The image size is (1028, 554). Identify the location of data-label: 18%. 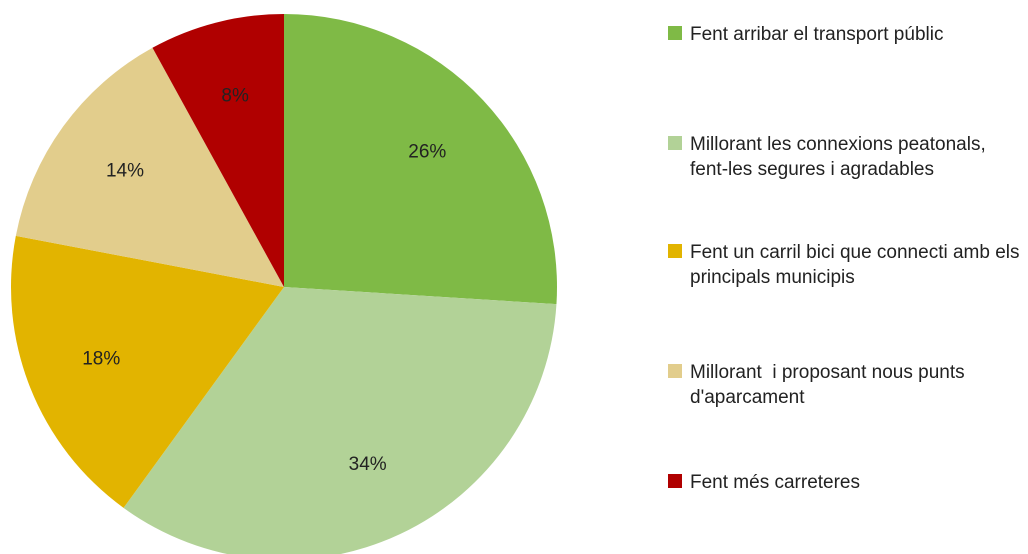
(101, 358).